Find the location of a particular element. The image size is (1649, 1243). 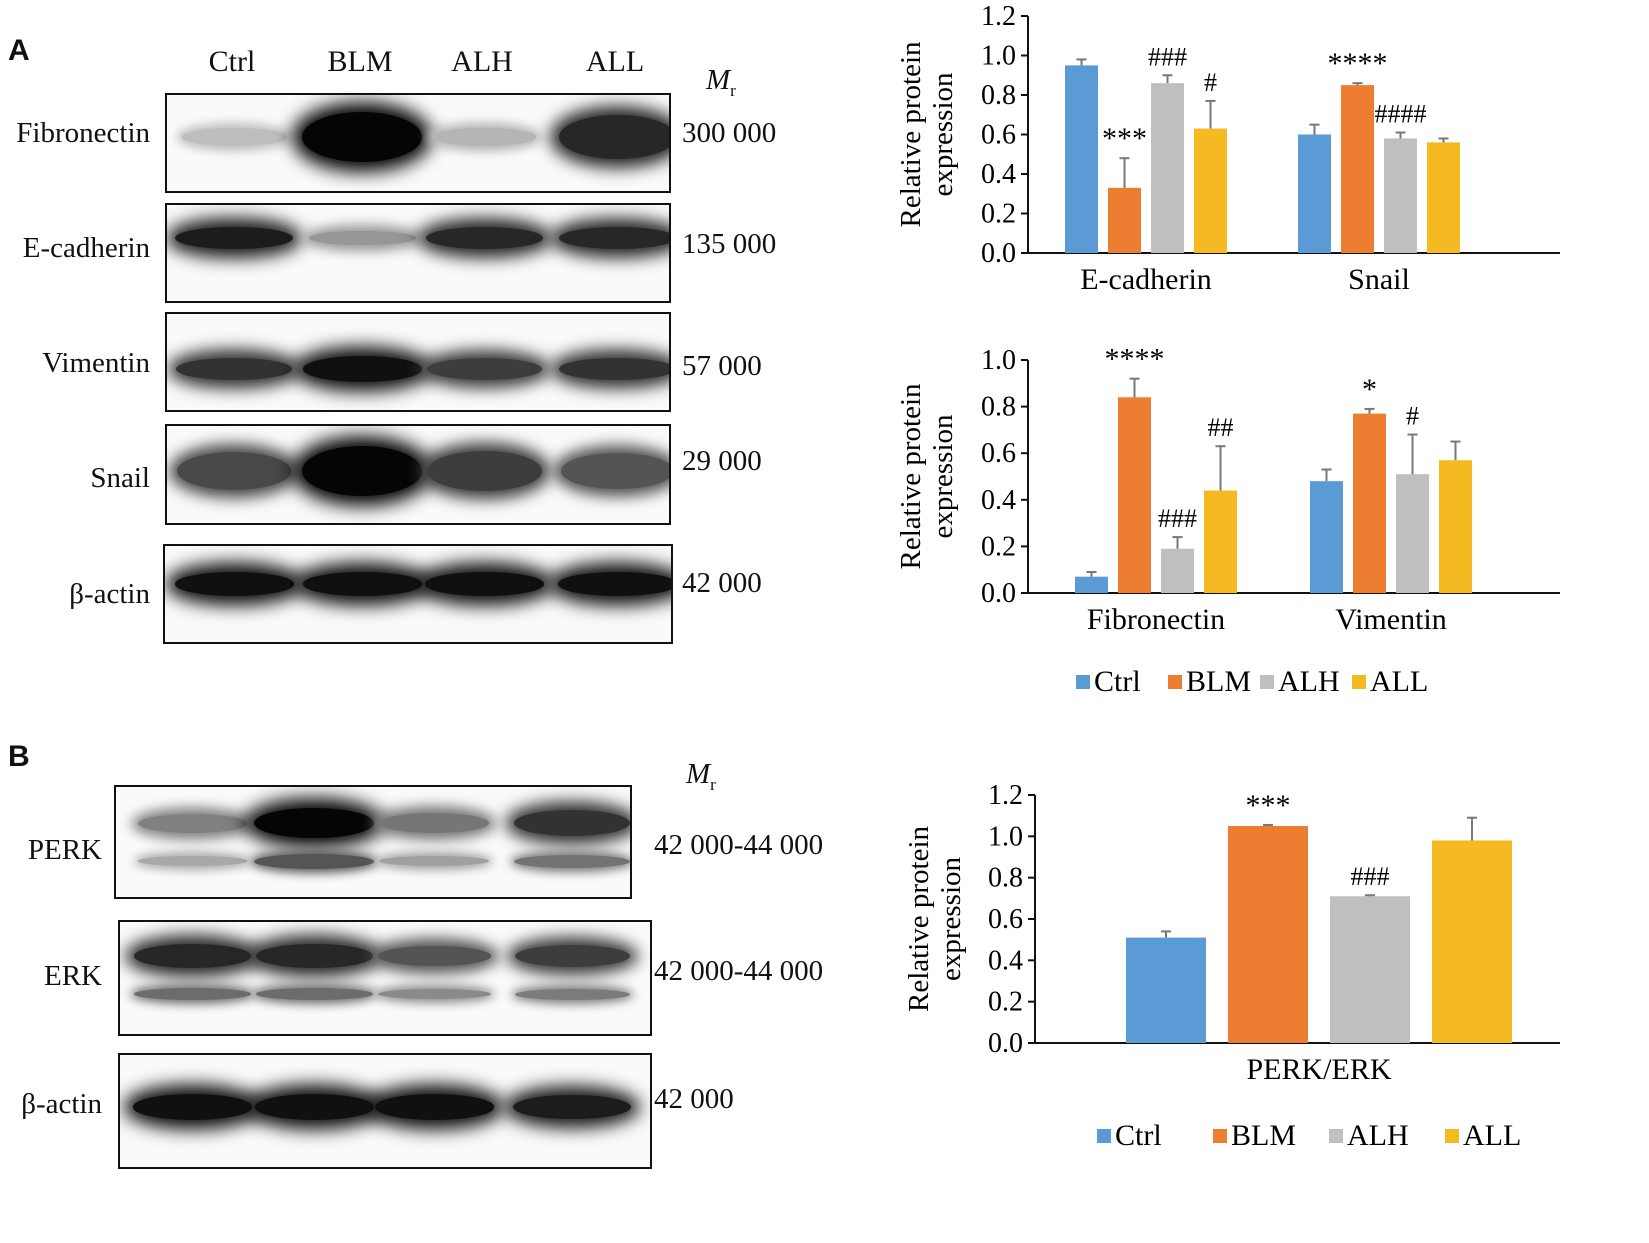

legend-swatch-blm is located at coordinates (1175, 682).